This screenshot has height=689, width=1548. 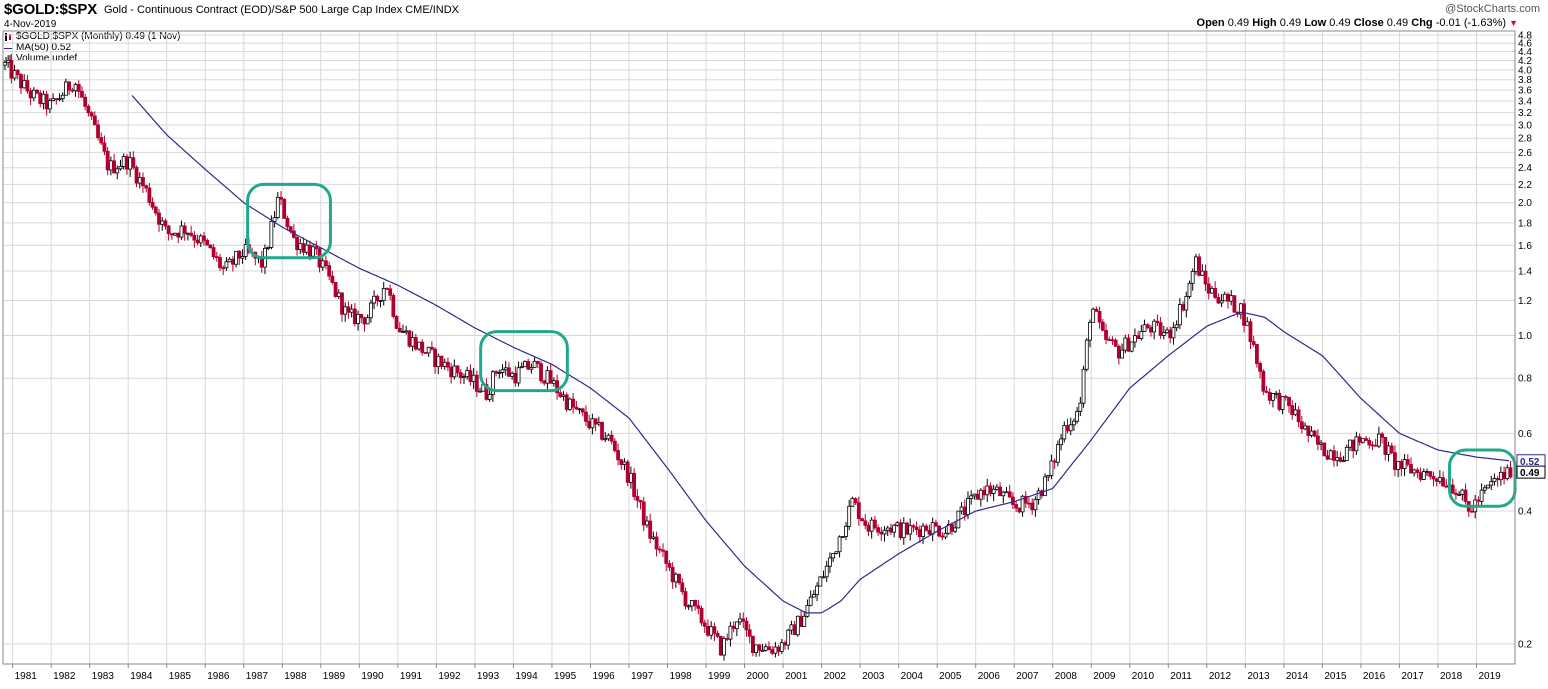 I want to click on y-tick-label: 1.4, so click(x=1525, y=272).